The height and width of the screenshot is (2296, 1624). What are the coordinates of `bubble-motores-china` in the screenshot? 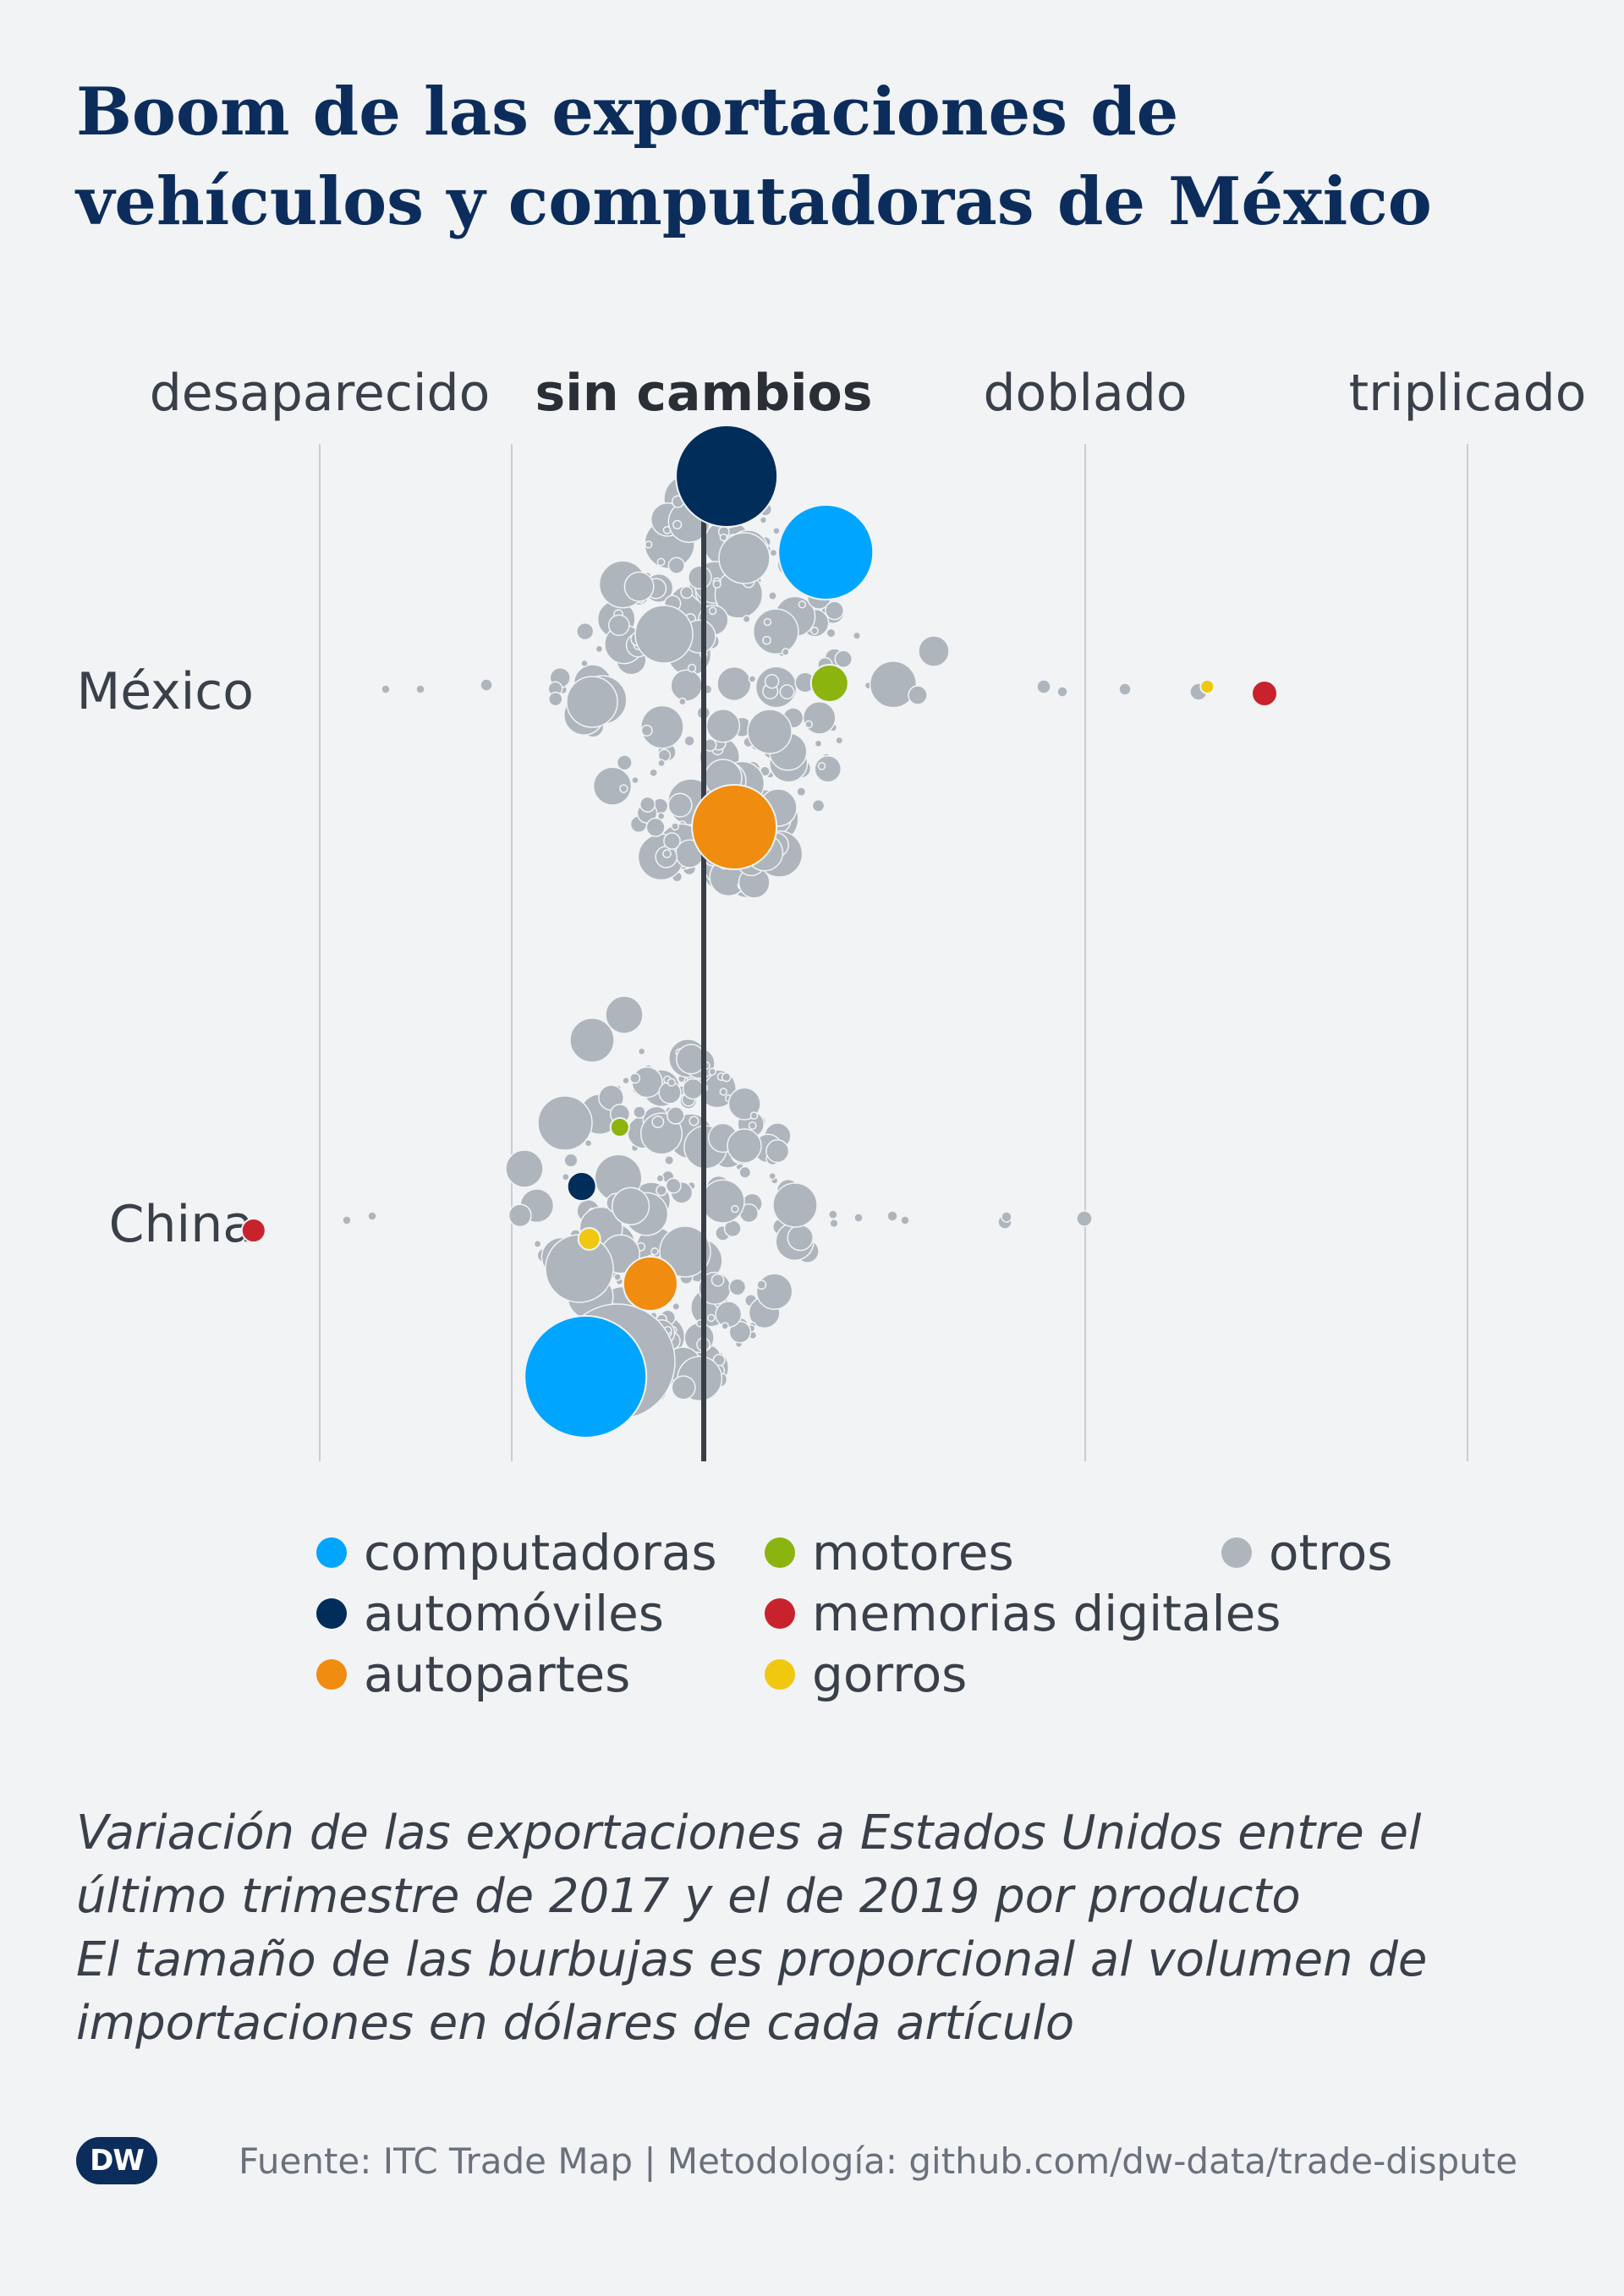 It's located at (620, 1127).